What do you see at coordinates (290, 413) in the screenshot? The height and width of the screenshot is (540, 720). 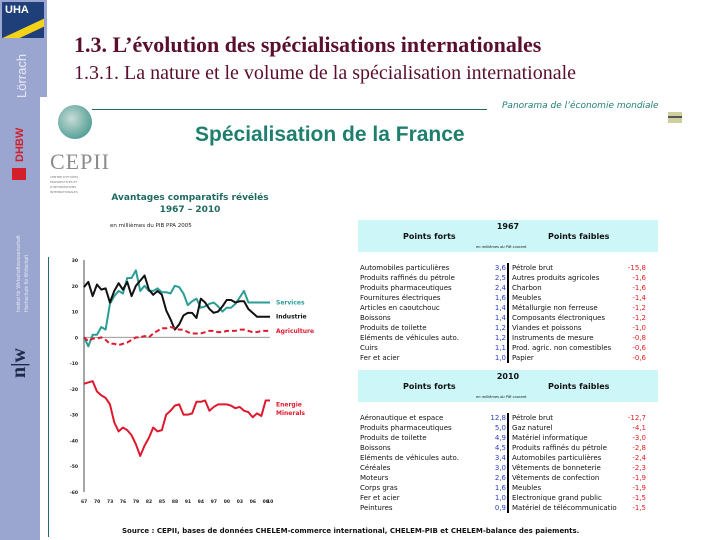 I see `legend-label: Minerals` at bounding box center [290, 413].